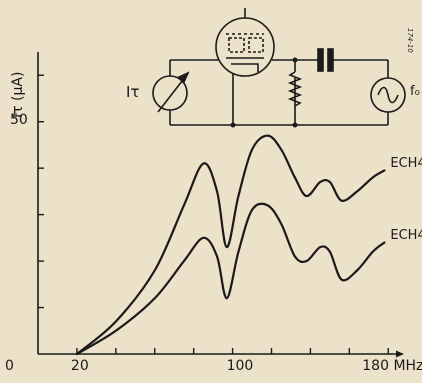  Describe the element at coordinates (392, 366) in the screenshot. I see `x-tick-label: 180 MHz` at that location.